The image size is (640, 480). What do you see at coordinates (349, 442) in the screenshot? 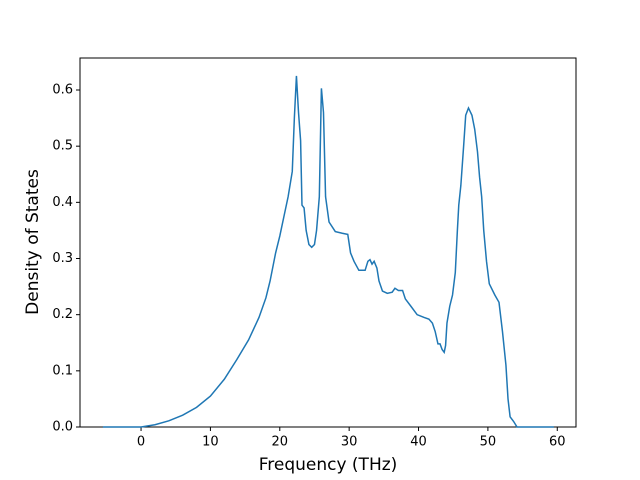
I see `x-tick-label: 30` at bounding box center [349, 442].